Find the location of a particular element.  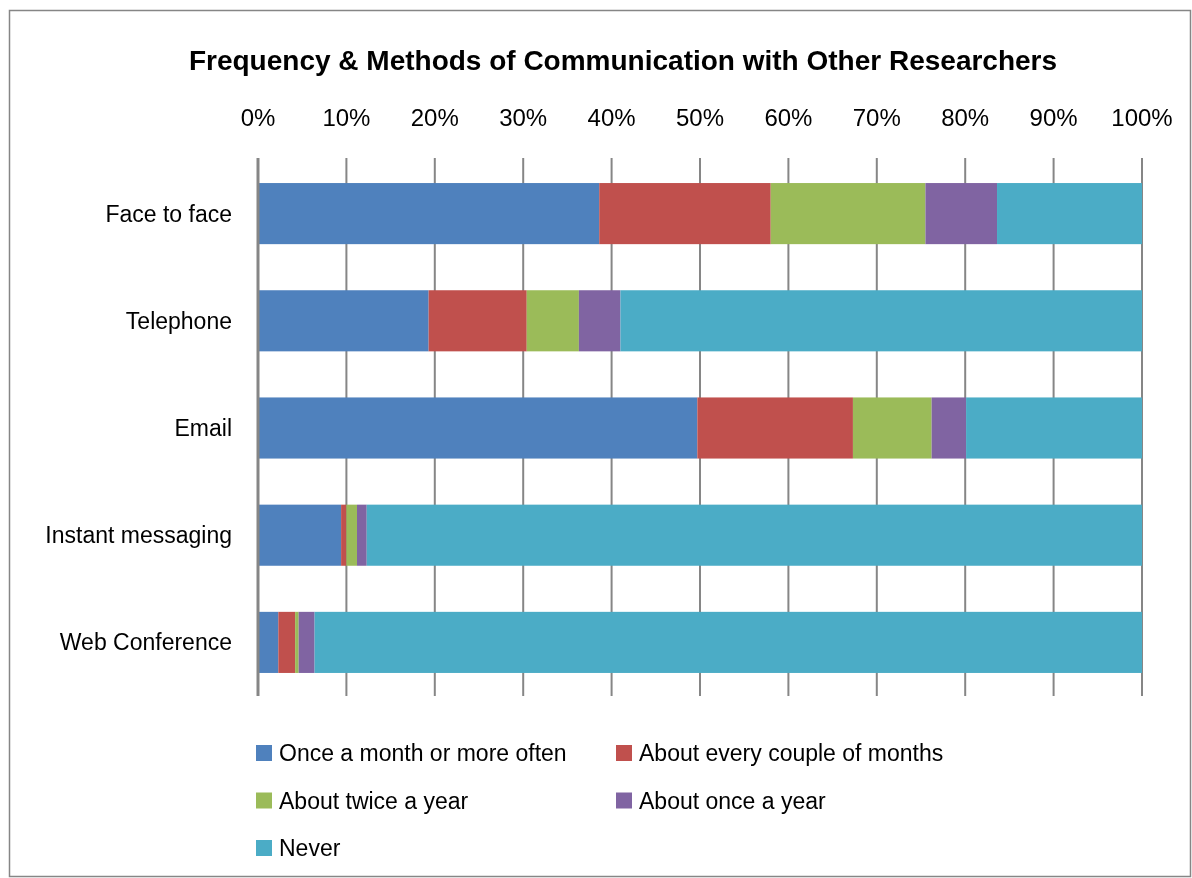

legend-label: Never is located at coordinates (310, 848).